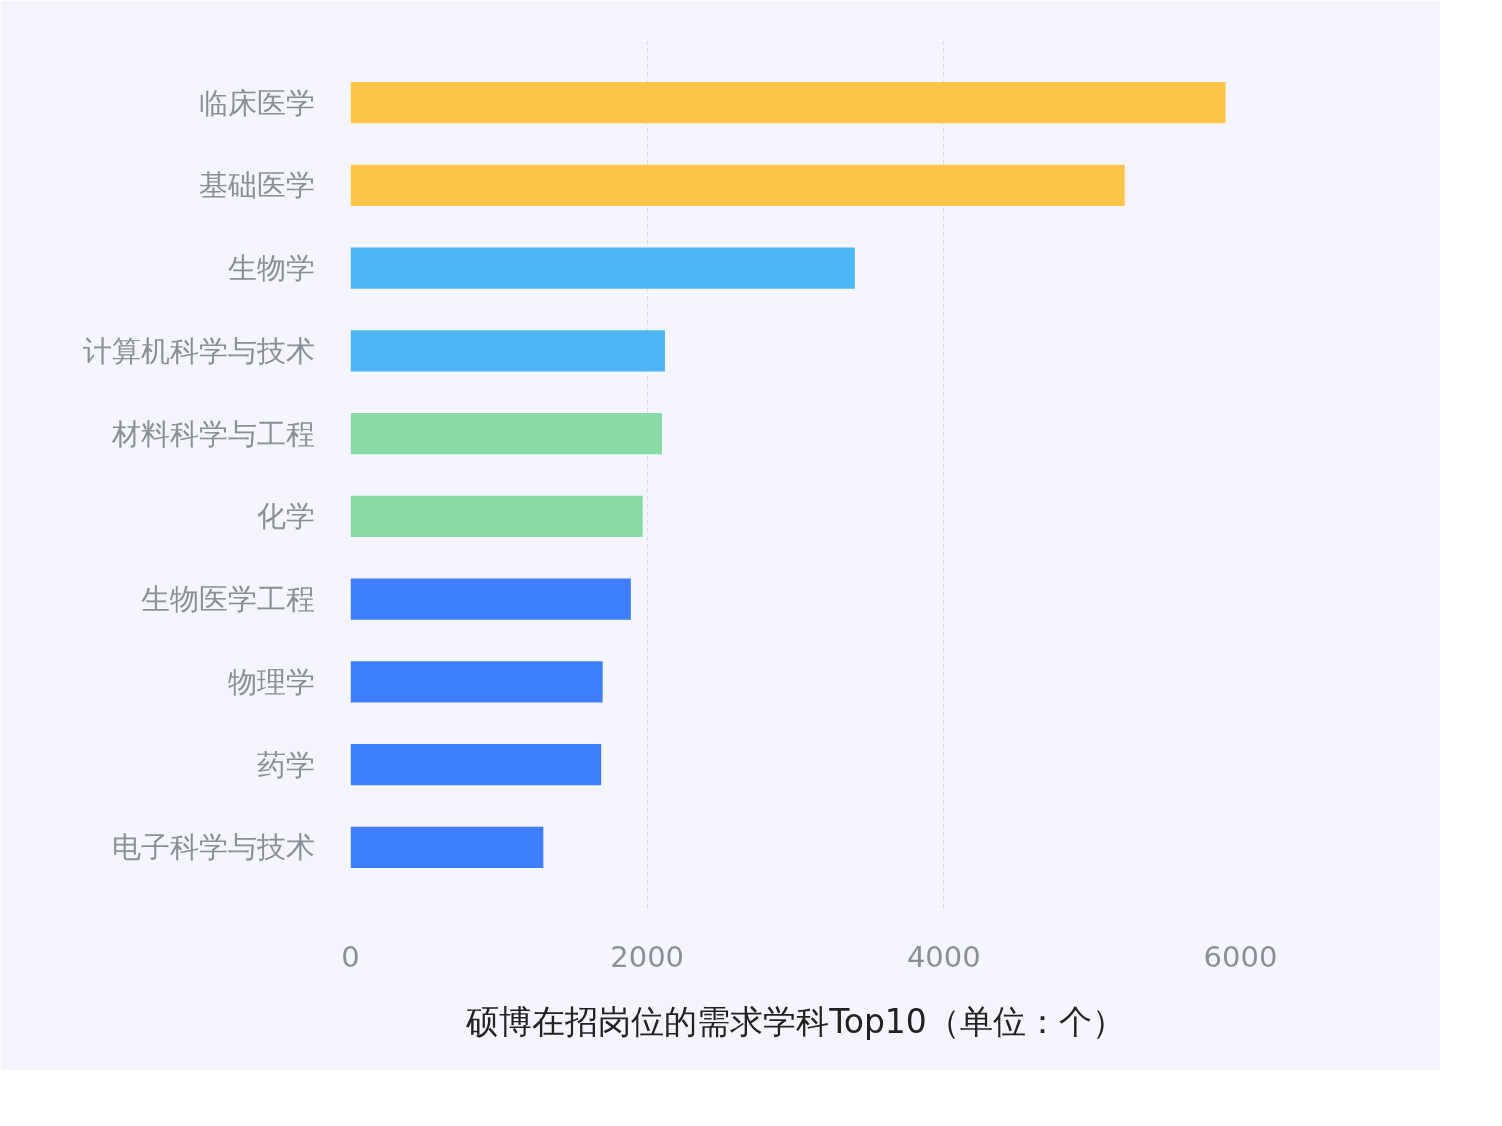  I want to click on y-tick-label: 生物学, so click(271, 268).